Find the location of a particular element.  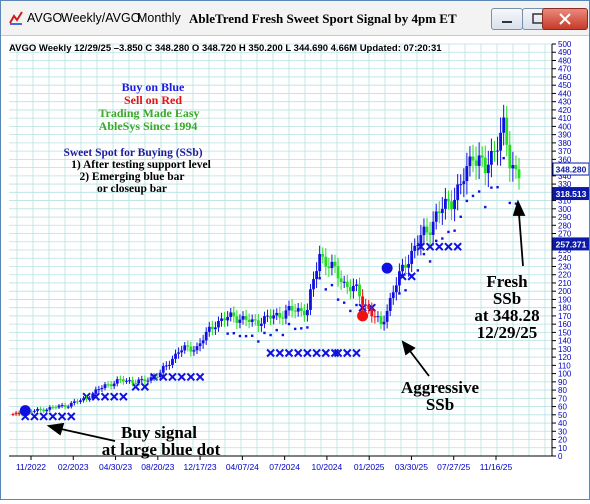

y-tick-label: 340 is located at coordinates (565, 176).